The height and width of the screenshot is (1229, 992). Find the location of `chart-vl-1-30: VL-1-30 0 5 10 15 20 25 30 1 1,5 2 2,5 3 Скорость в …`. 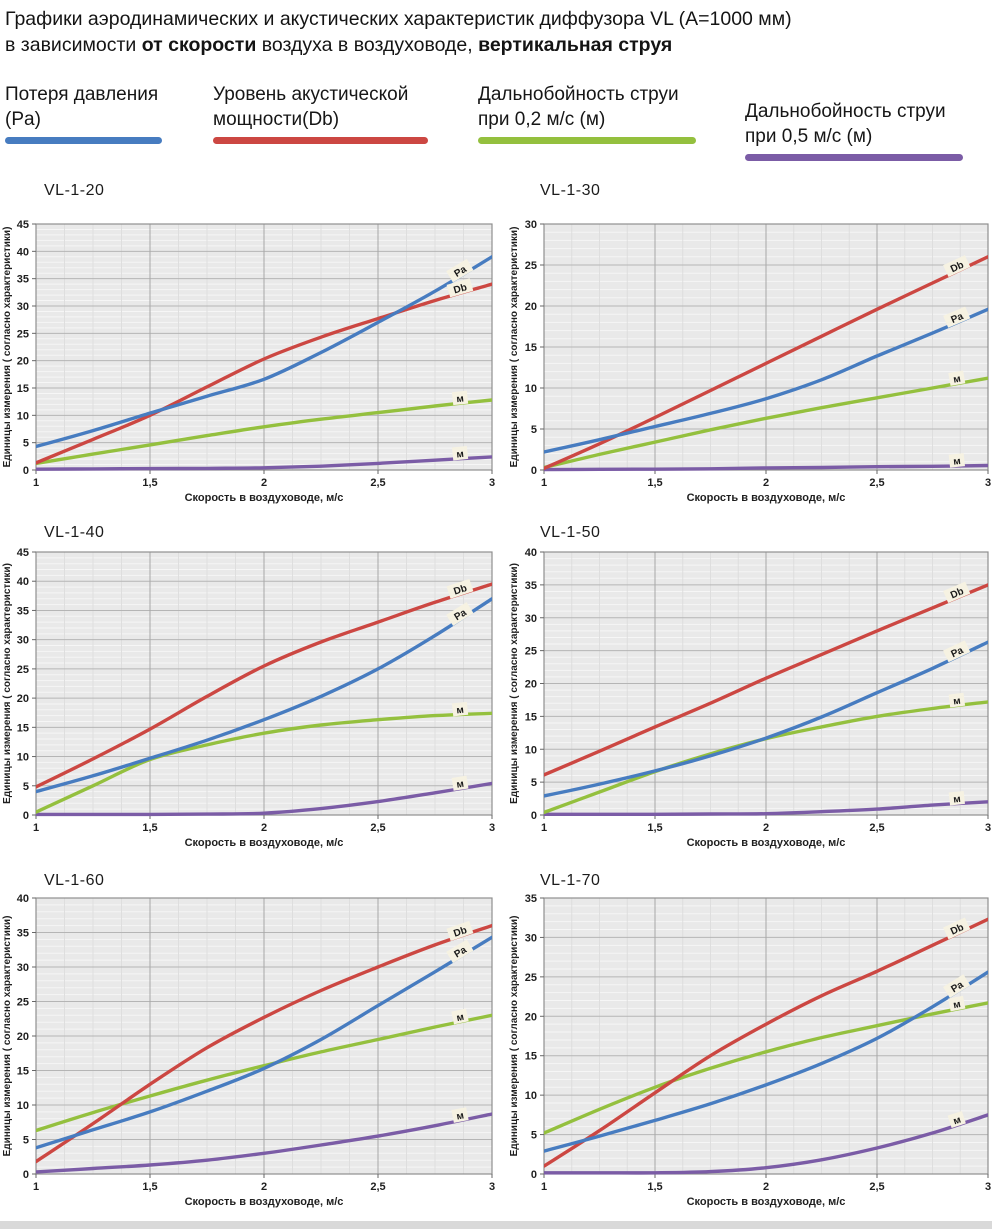

chart-vl-1-30: VL-1-30 0 5 10 15 20 25 30 1 1,5 2 2,5 3 Скорость в … is located at coordinates (744, 346).